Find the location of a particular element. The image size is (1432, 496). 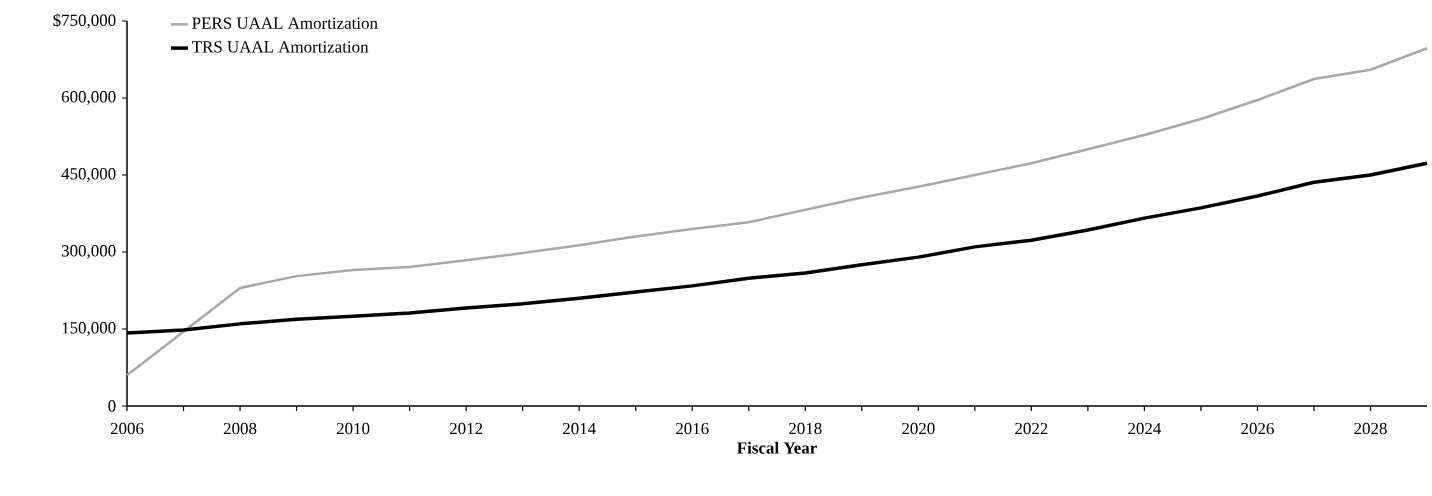

x-tick-label: 2008 is located at coordinates (240, 428).